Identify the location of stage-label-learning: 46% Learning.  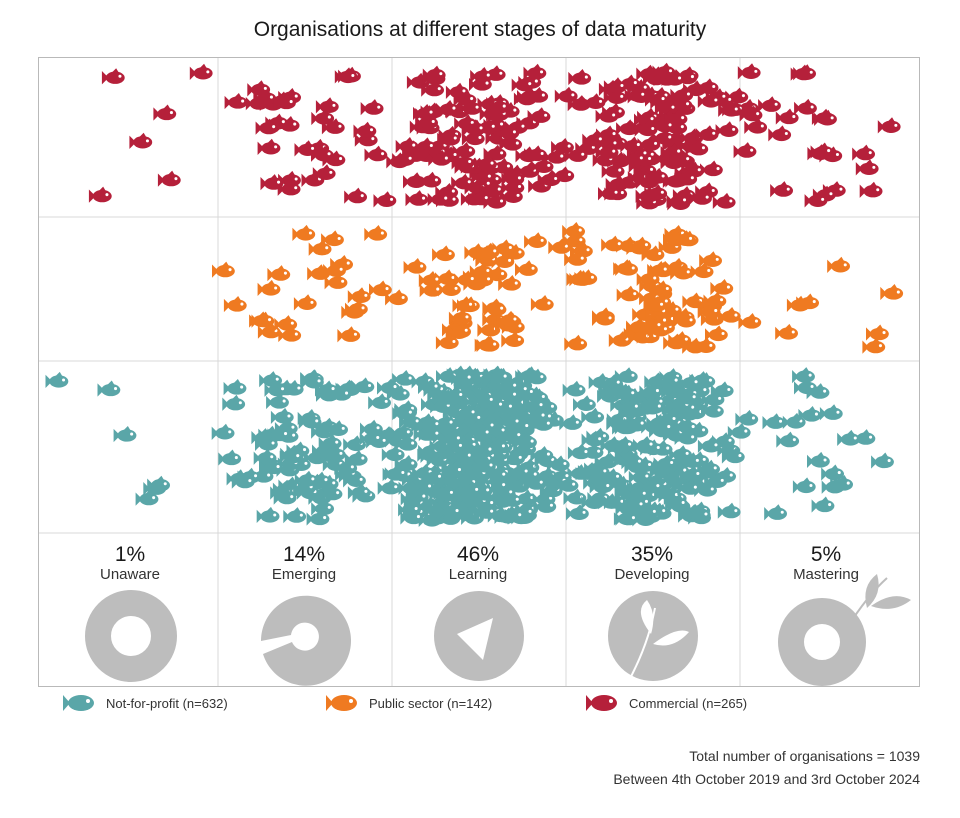
(478, 564).